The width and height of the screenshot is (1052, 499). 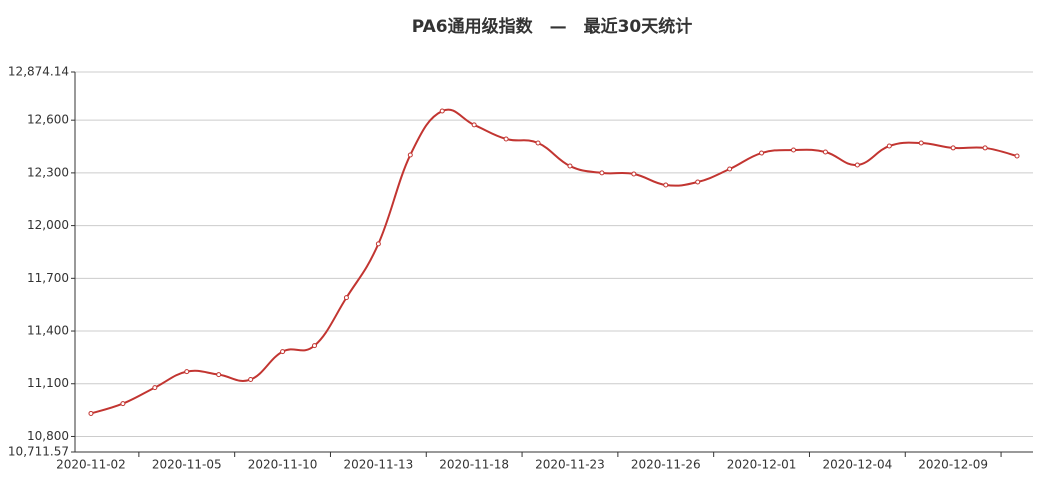 What do you see at coordinates (48, 278) in the screenshot?
I see `y-tick-label: 11,700` at bounding box center [48, 278].